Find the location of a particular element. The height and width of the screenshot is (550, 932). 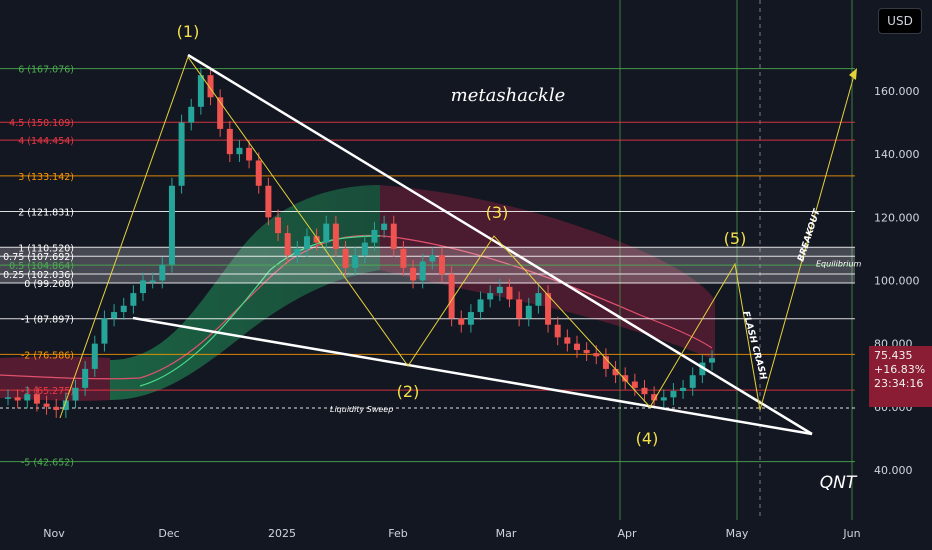

fib-level-label: 6 (167.076) is located at coordinates (46, 70).